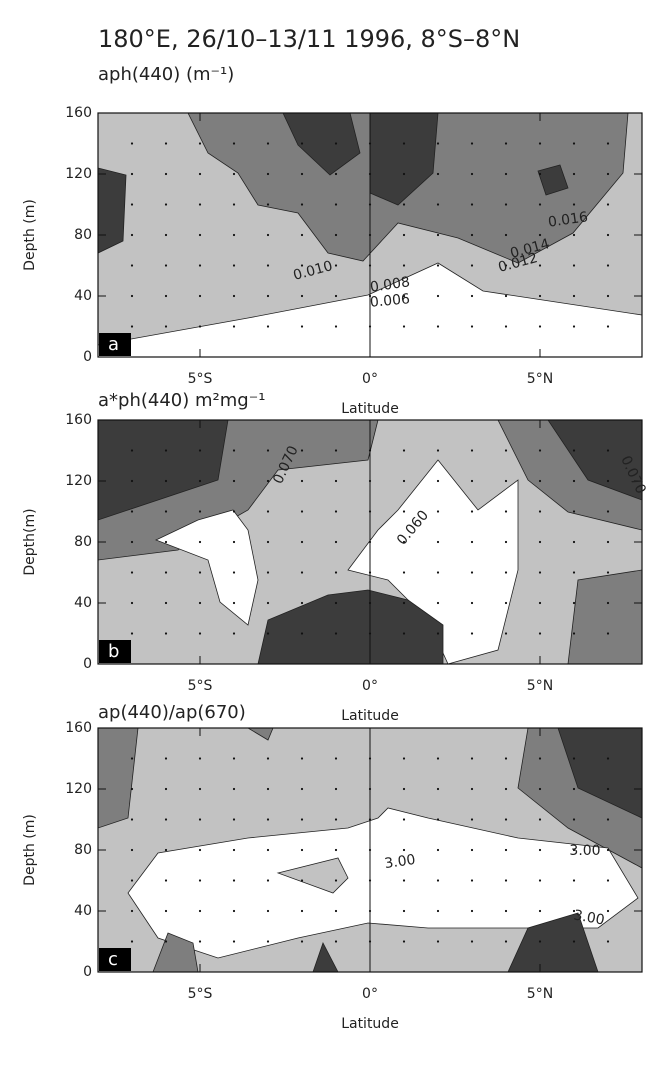  Describe the element at coordinates (30, 850) in the screenshot. I see `y-axis-label: Depth (m)` at that location.